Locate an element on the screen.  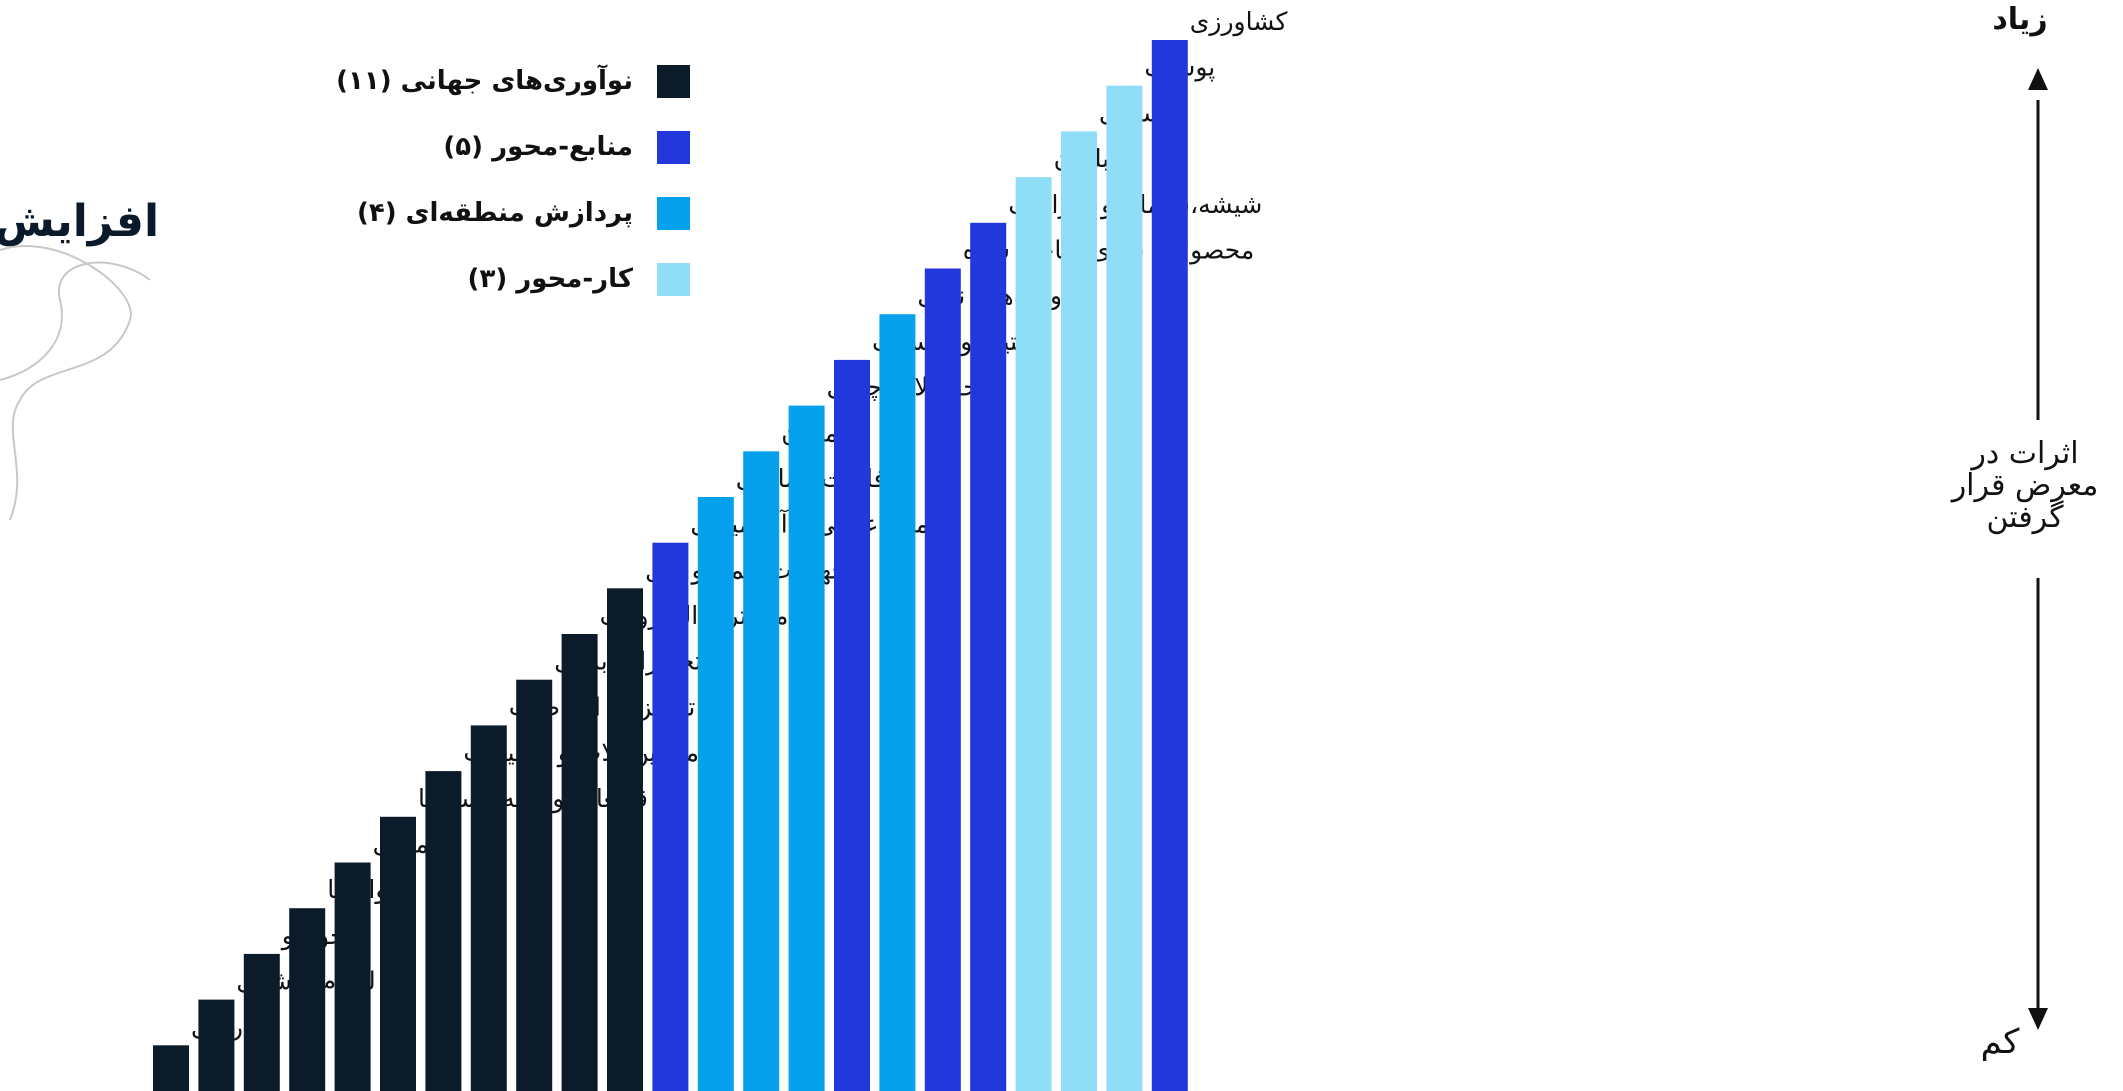
legend-label: پردازش منطقه‌ای (۴) is located at coordinates (494, 213).